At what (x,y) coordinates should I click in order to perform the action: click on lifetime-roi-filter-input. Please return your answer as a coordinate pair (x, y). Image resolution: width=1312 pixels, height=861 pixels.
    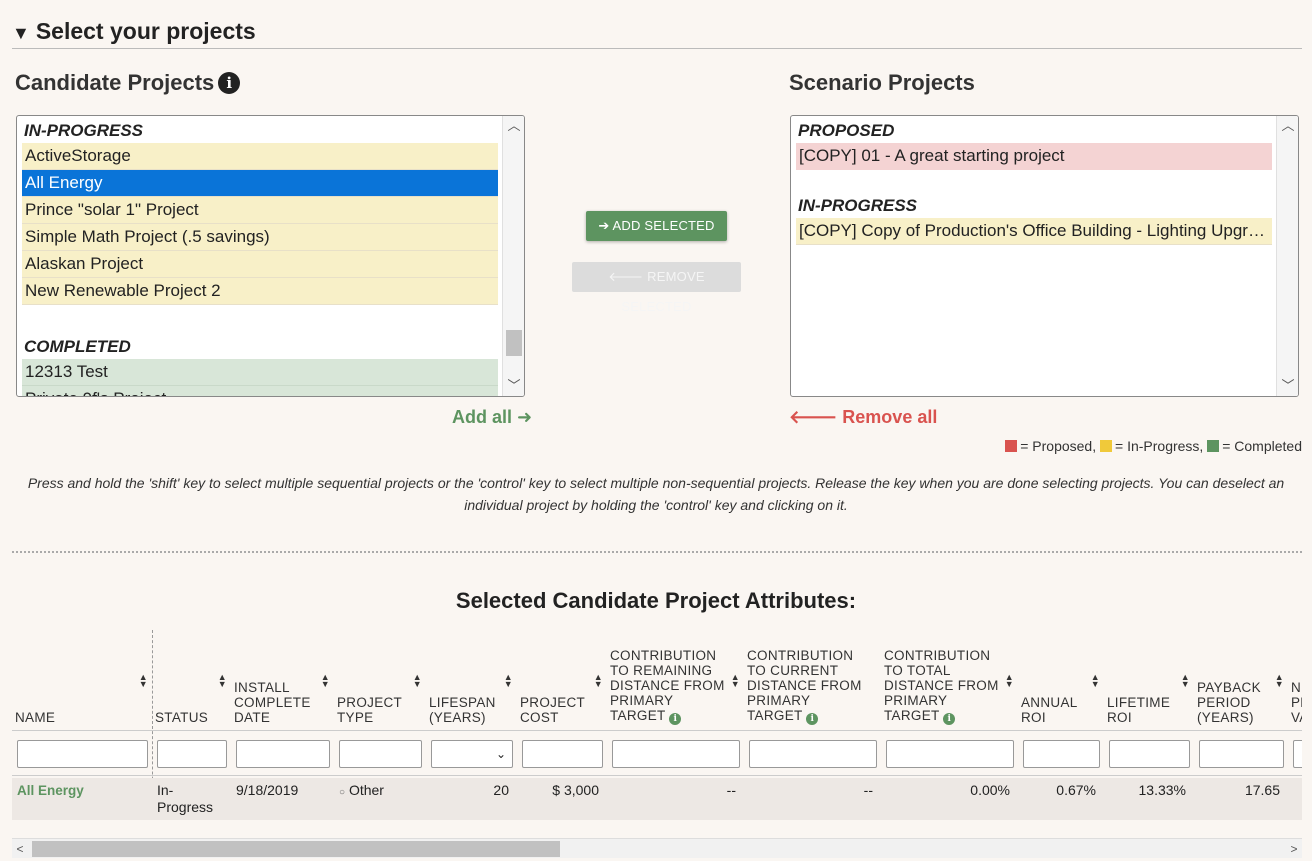
    Looking at the image, I should click on (1149, 754).